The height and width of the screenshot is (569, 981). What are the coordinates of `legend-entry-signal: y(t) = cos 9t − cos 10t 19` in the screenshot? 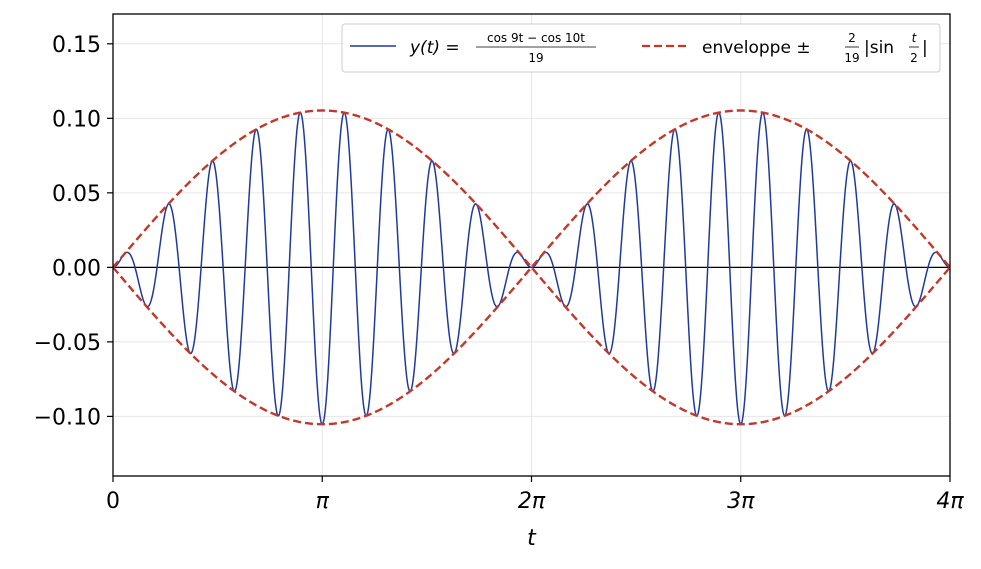 It's located at (502, 48).